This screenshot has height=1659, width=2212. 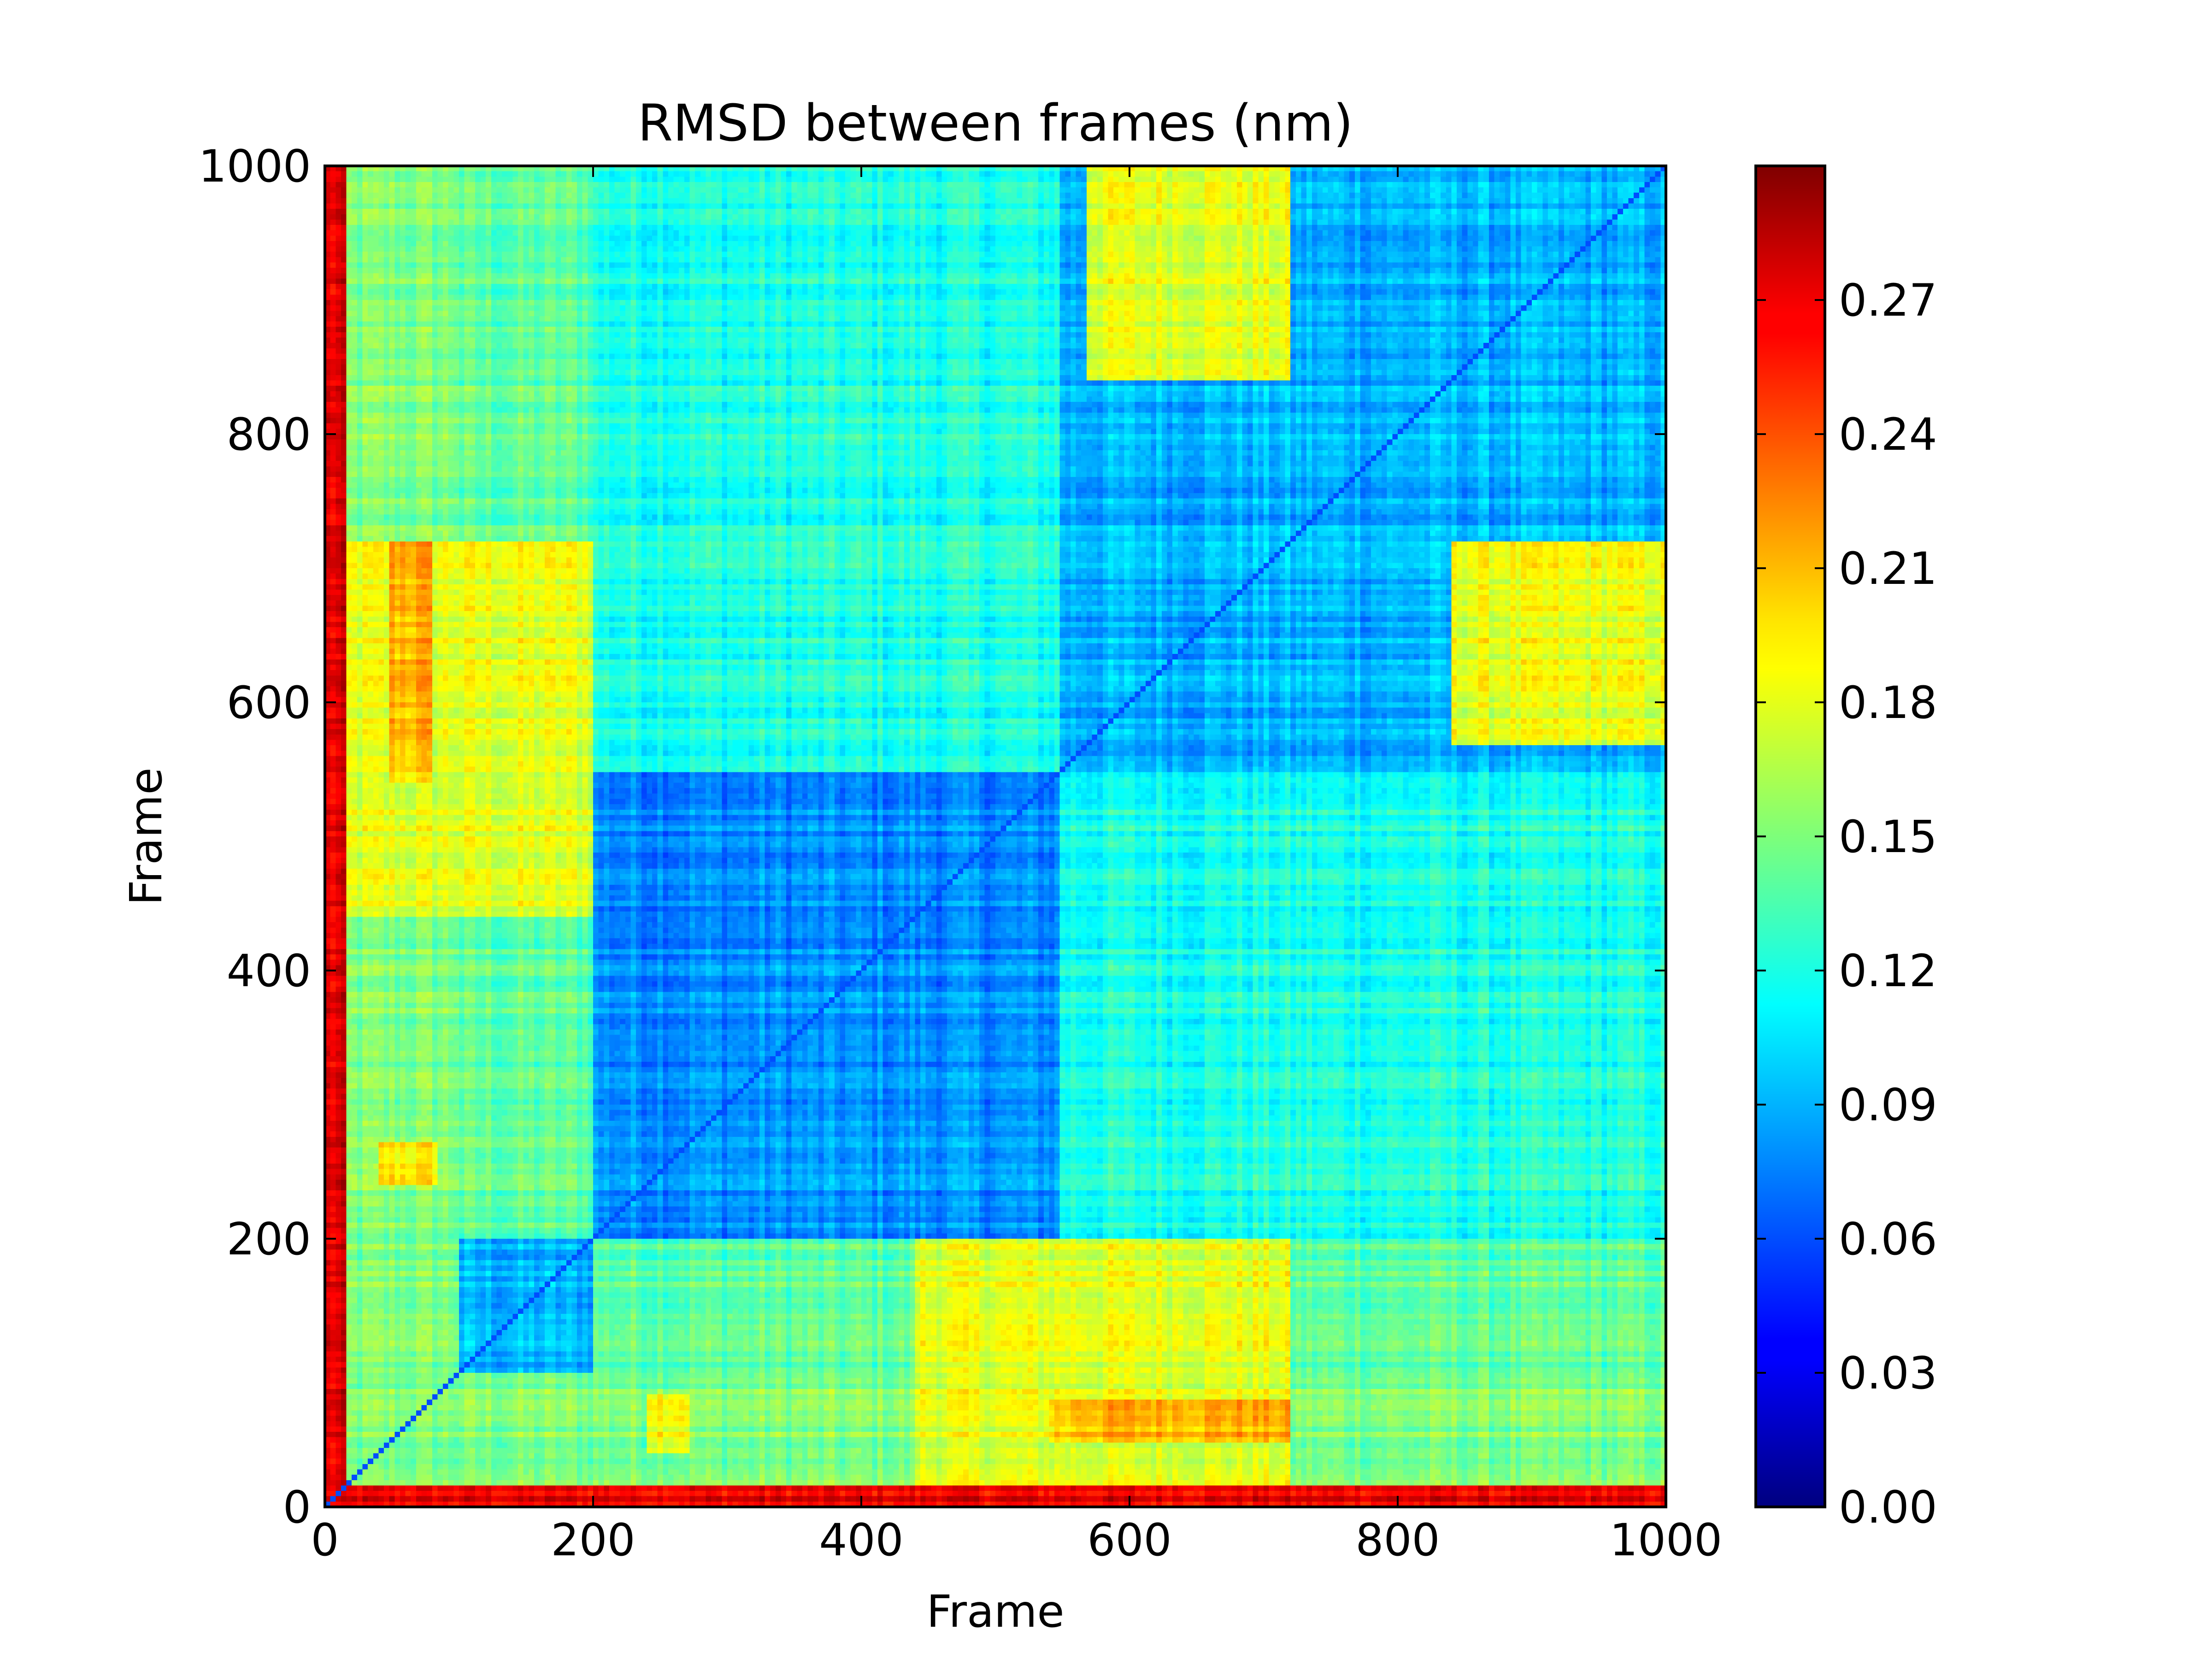 I want to click on colorbar-tick-label: 0.15, so click(x=1888, y=837).